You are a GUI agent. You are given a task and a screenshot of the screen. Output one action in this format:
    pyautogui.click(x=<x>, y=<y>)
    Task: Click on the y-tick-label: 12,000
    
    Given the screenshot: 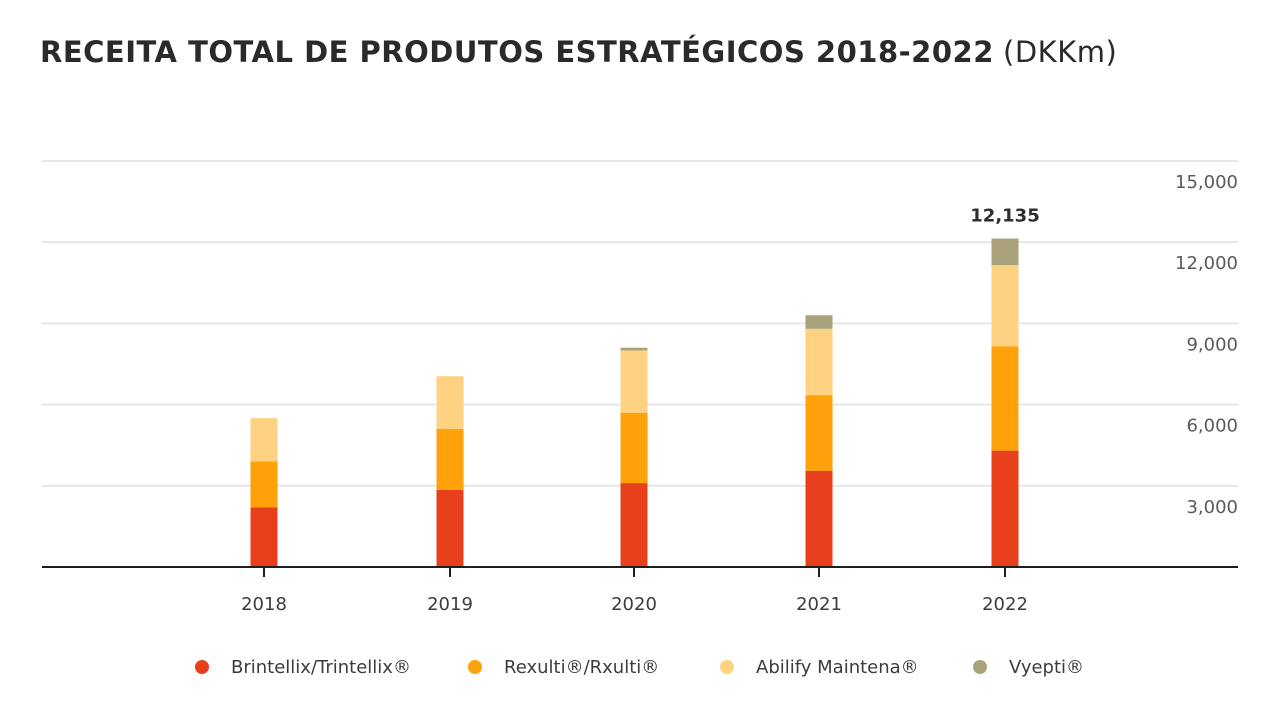 What is the action you would take?
    pyautogui.click(x=1206, y=263)
    